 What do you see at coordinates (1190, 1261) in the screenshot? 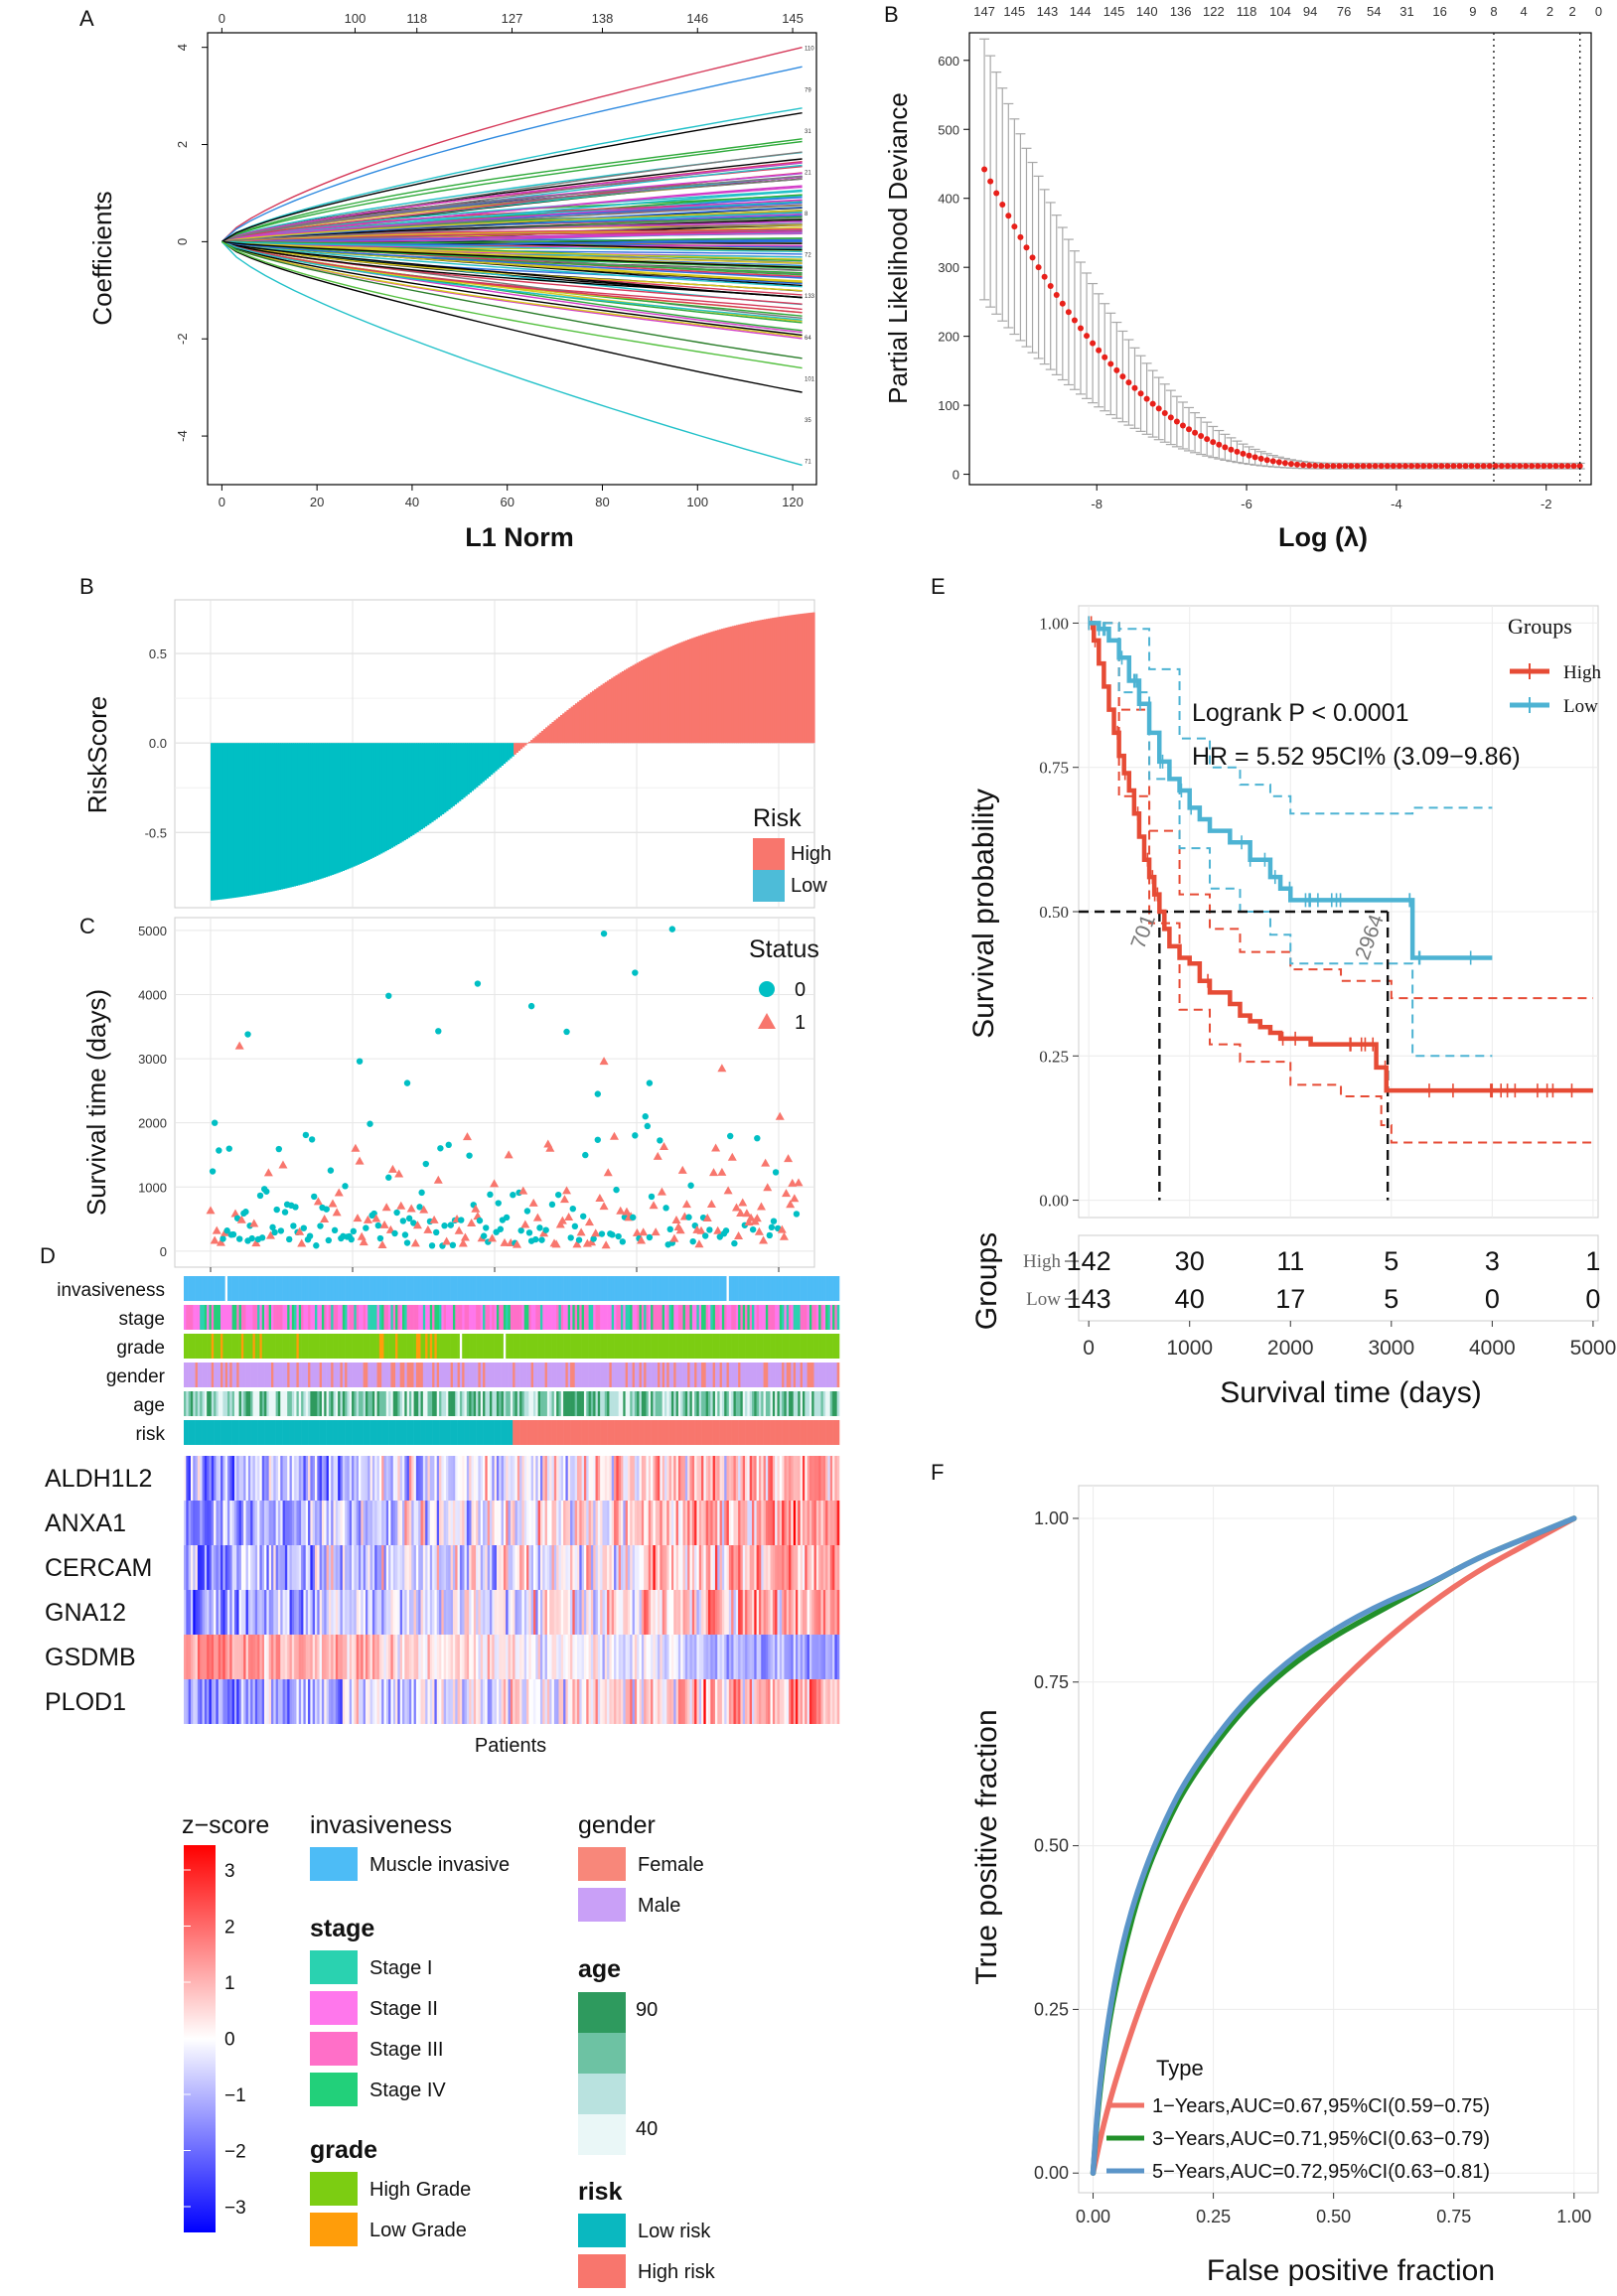
I see `km-risk-count: 30` at bounding box center [1190, 1261].